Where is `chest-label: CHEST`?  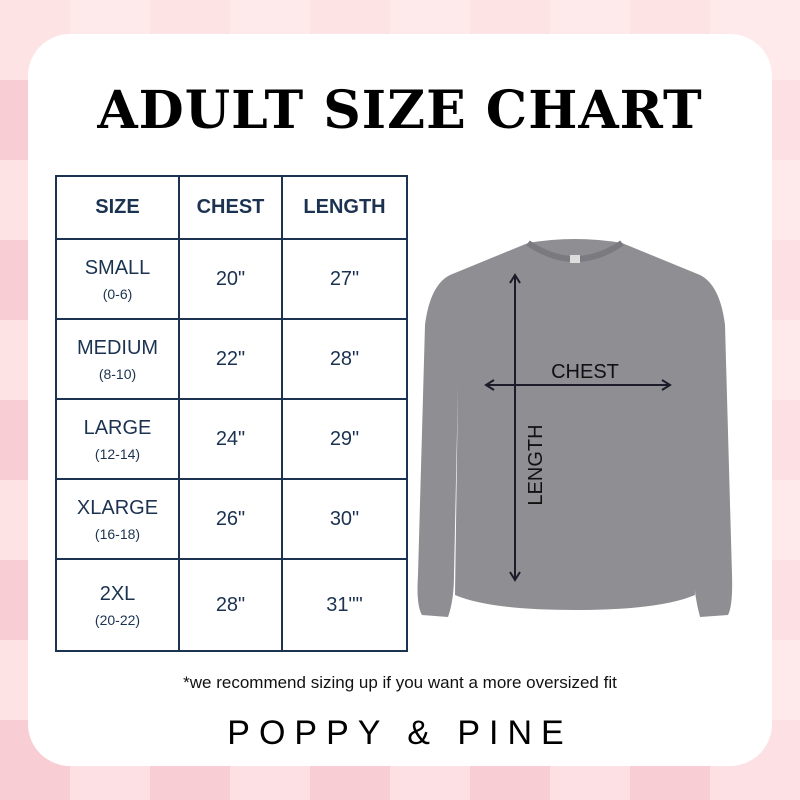 chest-label: CHEST is located at coordinates (585, 372).